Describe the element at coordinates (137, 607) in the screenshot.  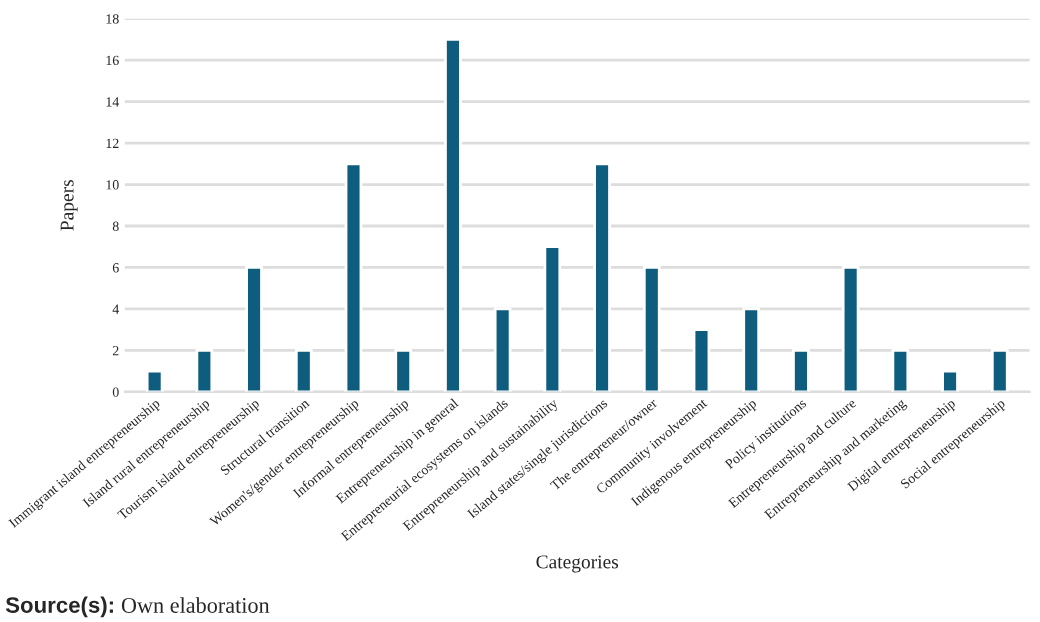
I see `source-note: Source(s): Own elaboration` at that location.